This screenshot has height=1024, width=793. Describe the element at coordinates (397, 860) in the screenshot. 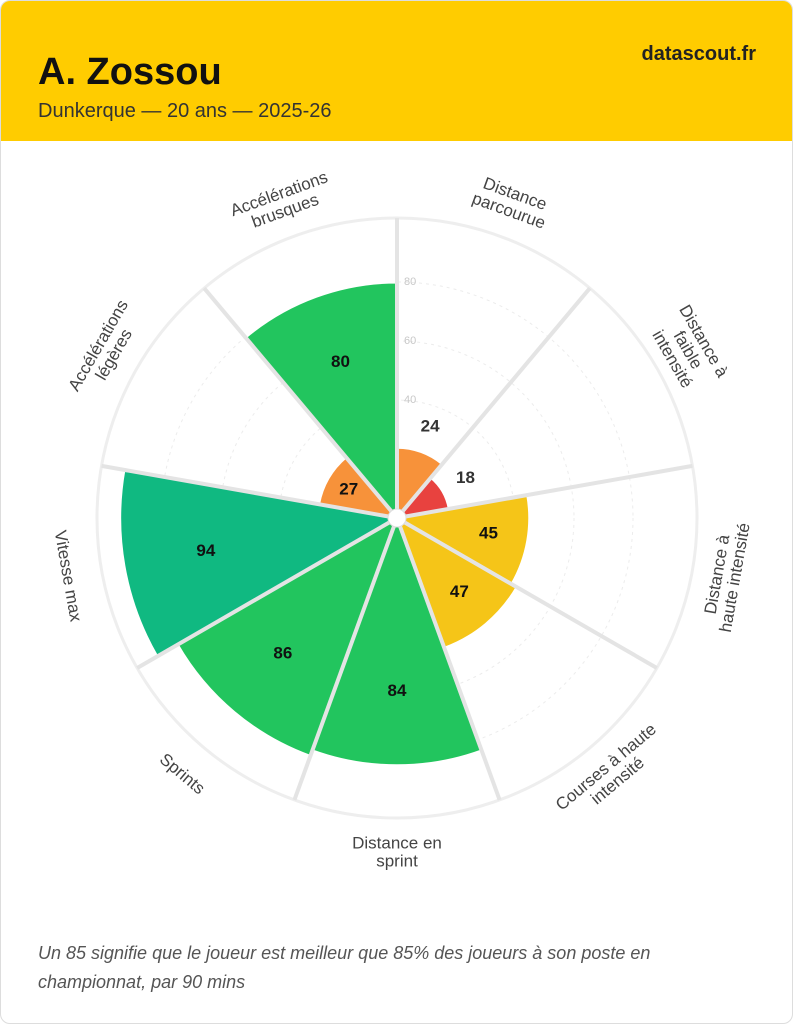

I see `category-line: sprint` at that location.